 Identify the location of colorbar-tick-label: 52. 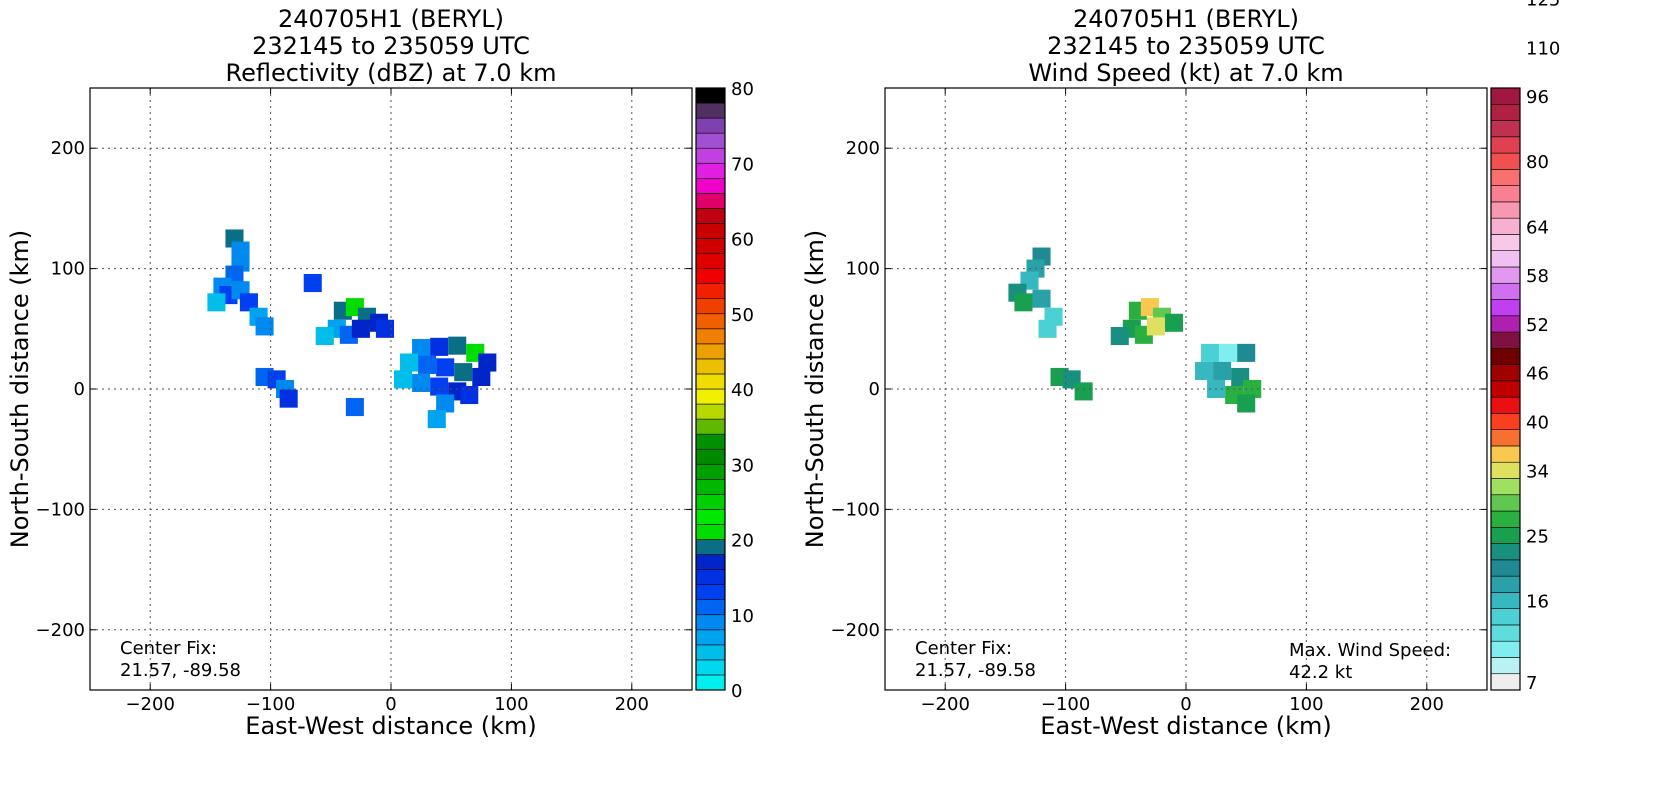
(1537, 325).